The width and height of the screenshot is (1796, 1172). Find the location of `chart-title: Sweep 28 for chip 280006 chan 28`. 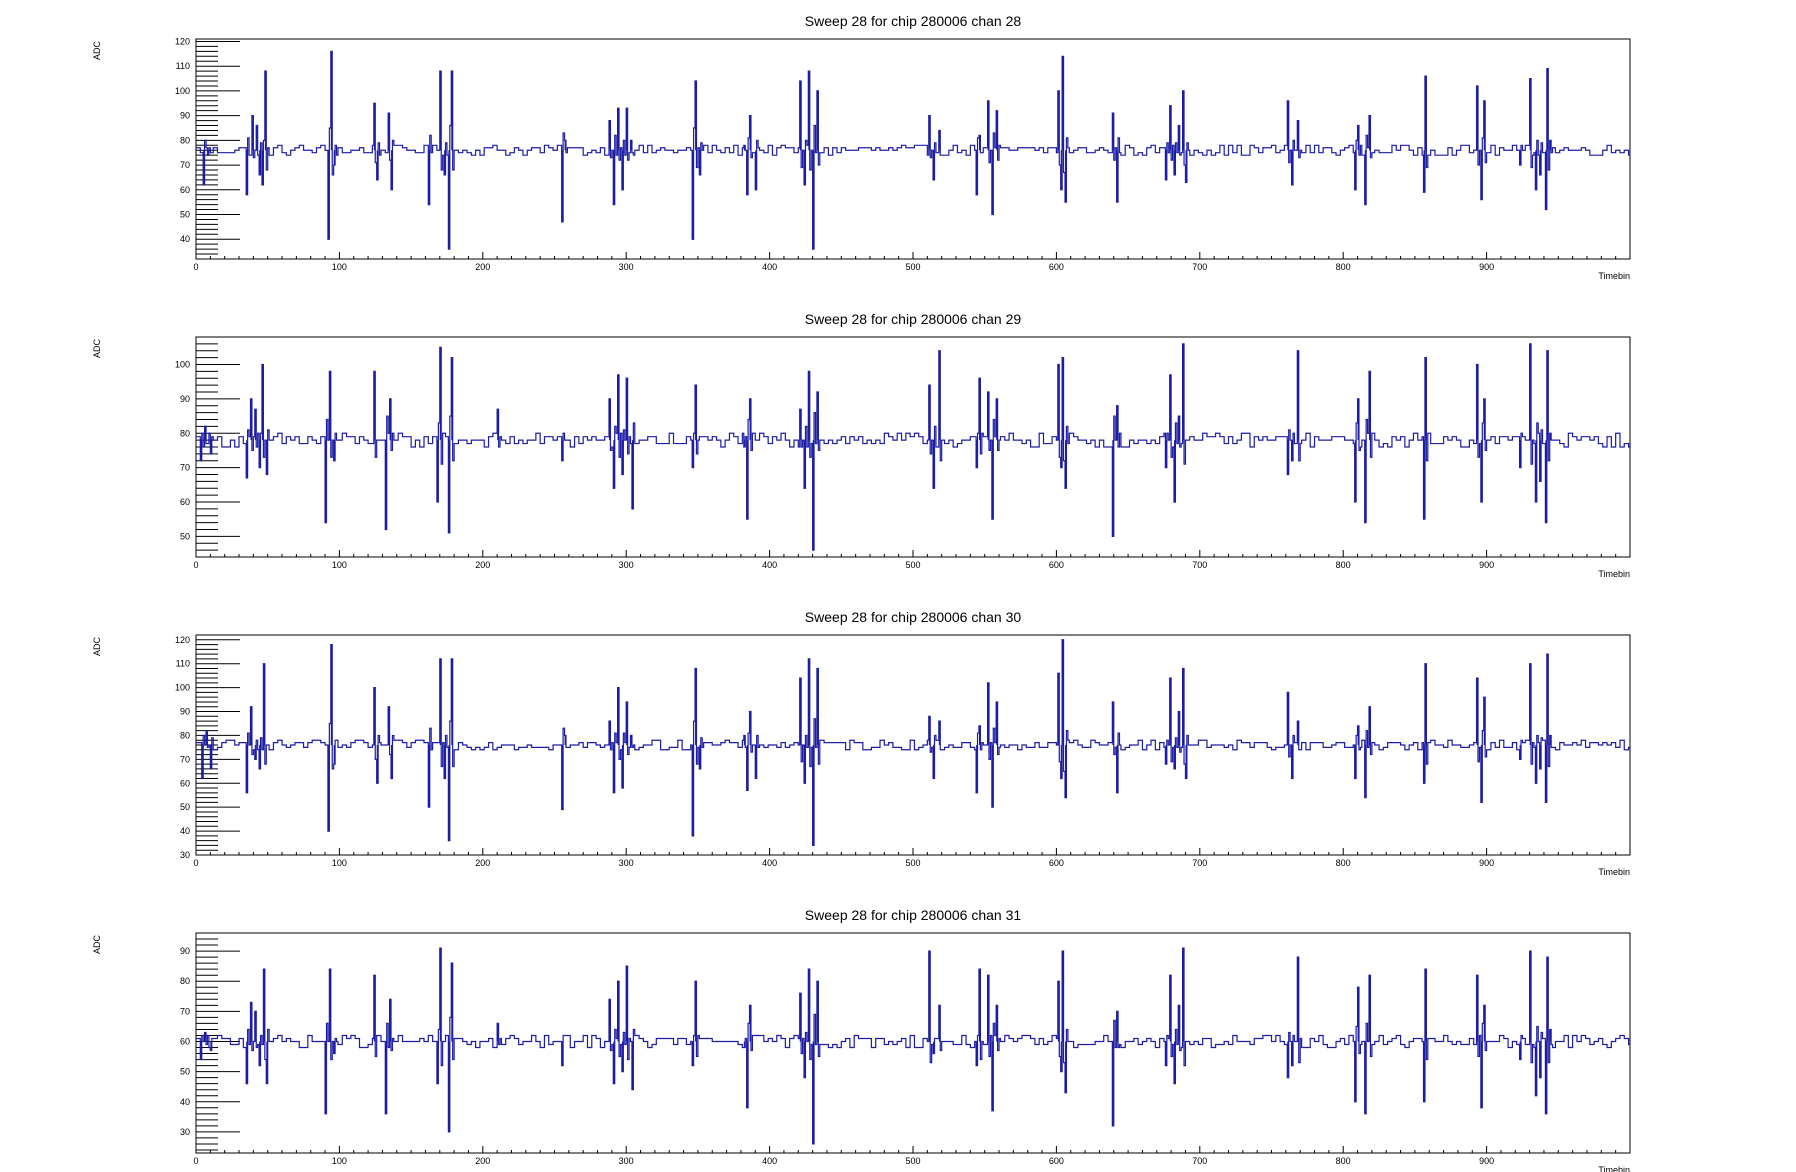

chart-title: Sweep 28 for chip 280006 chan 28 is located at coordinates (913, 21).